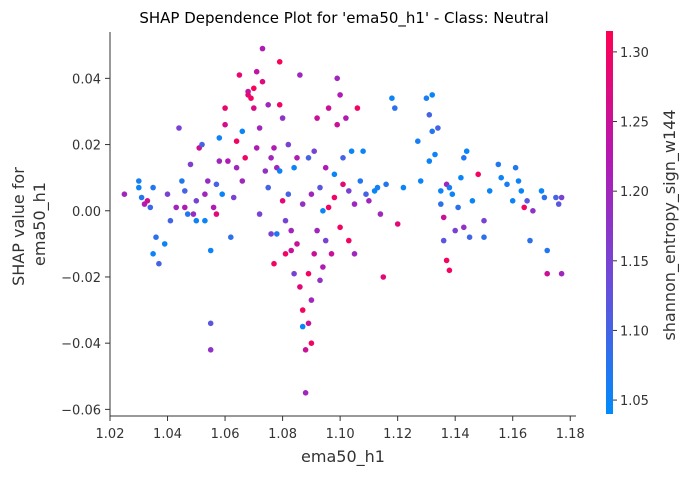 This screenshot has height=479, width=687. I want to click on x-tick-label: 1.04, so click(167, 434).